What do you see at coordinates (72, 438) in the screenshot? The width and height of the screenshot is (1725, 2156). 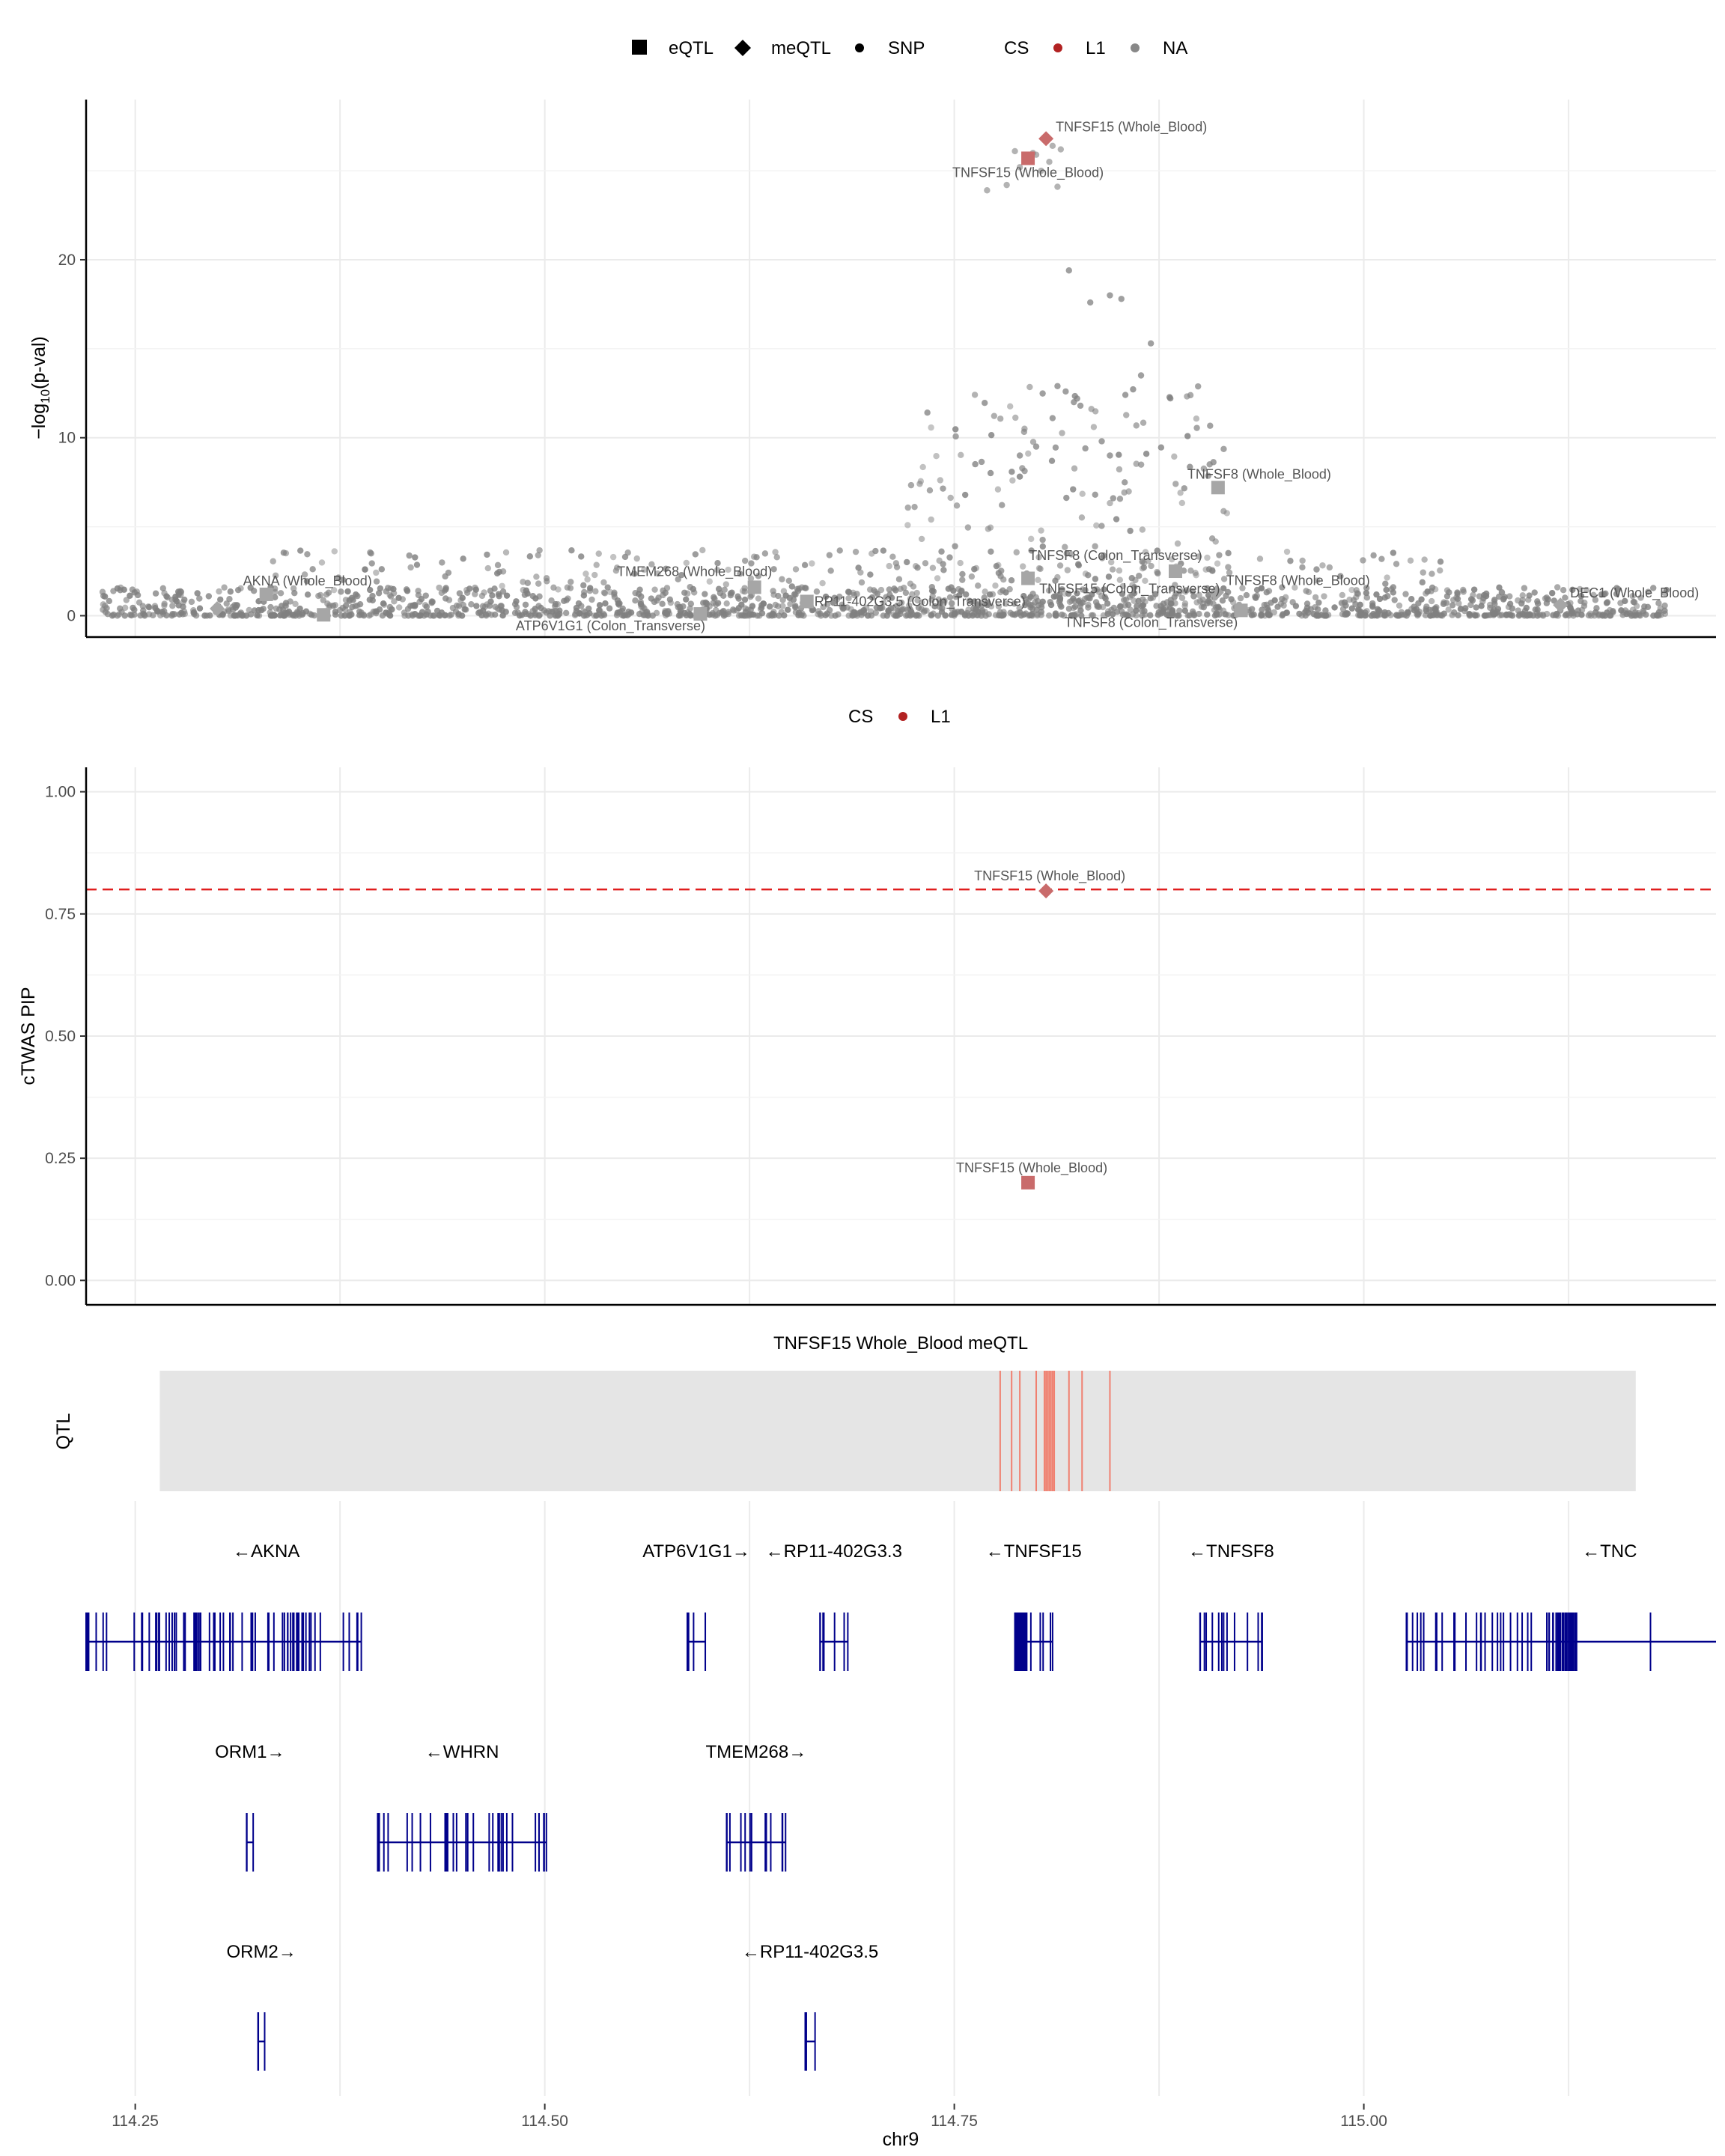 I see `pval-y-ticks: 0 10 20` at bounding box center [72, 438].